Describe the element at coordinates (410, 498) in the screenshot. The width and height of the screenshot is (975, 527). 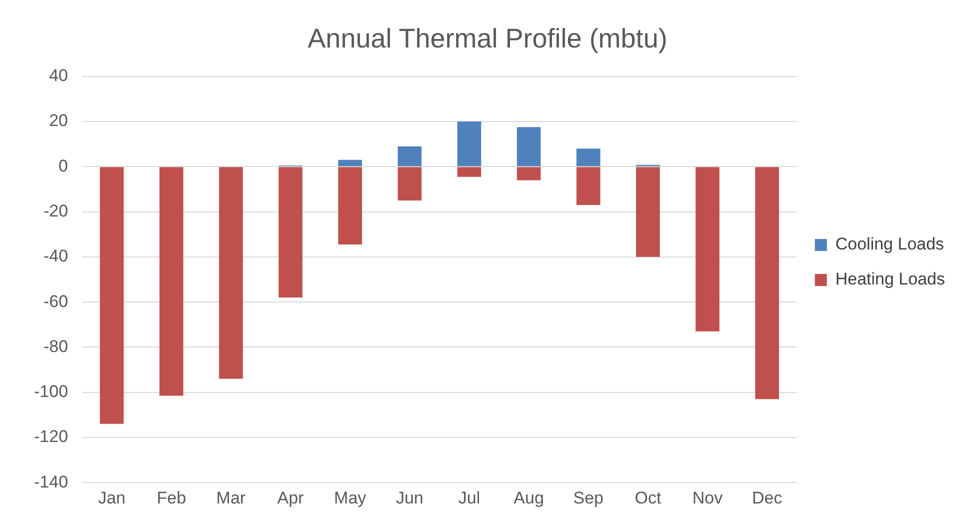
I see `x-tick-label: Jun` at that location.